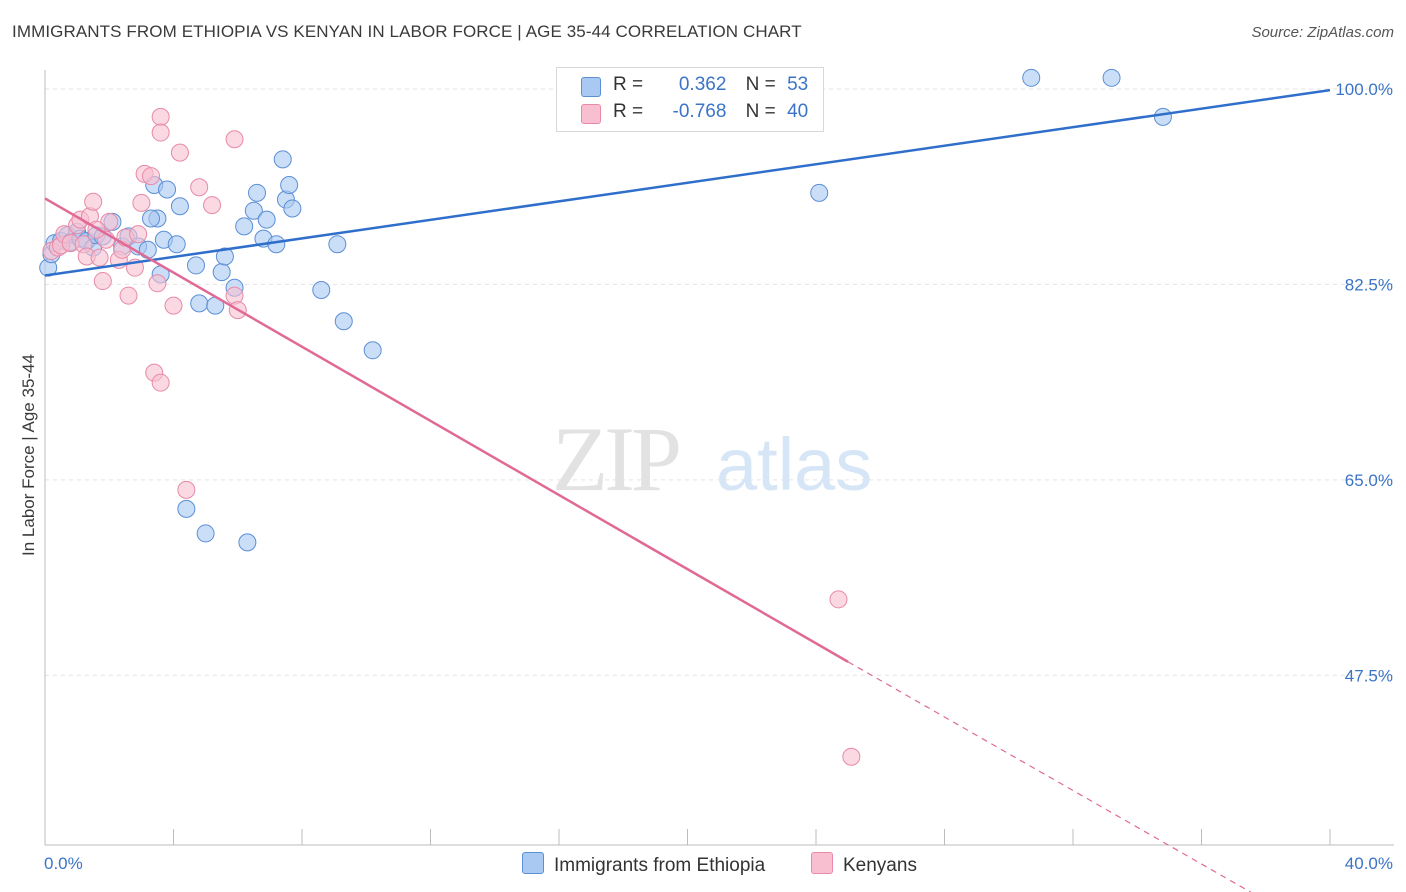  Describe the element at coordinates (1364, 89) in the screenshot. I see `y-tick-label: 100.0%` at that location.